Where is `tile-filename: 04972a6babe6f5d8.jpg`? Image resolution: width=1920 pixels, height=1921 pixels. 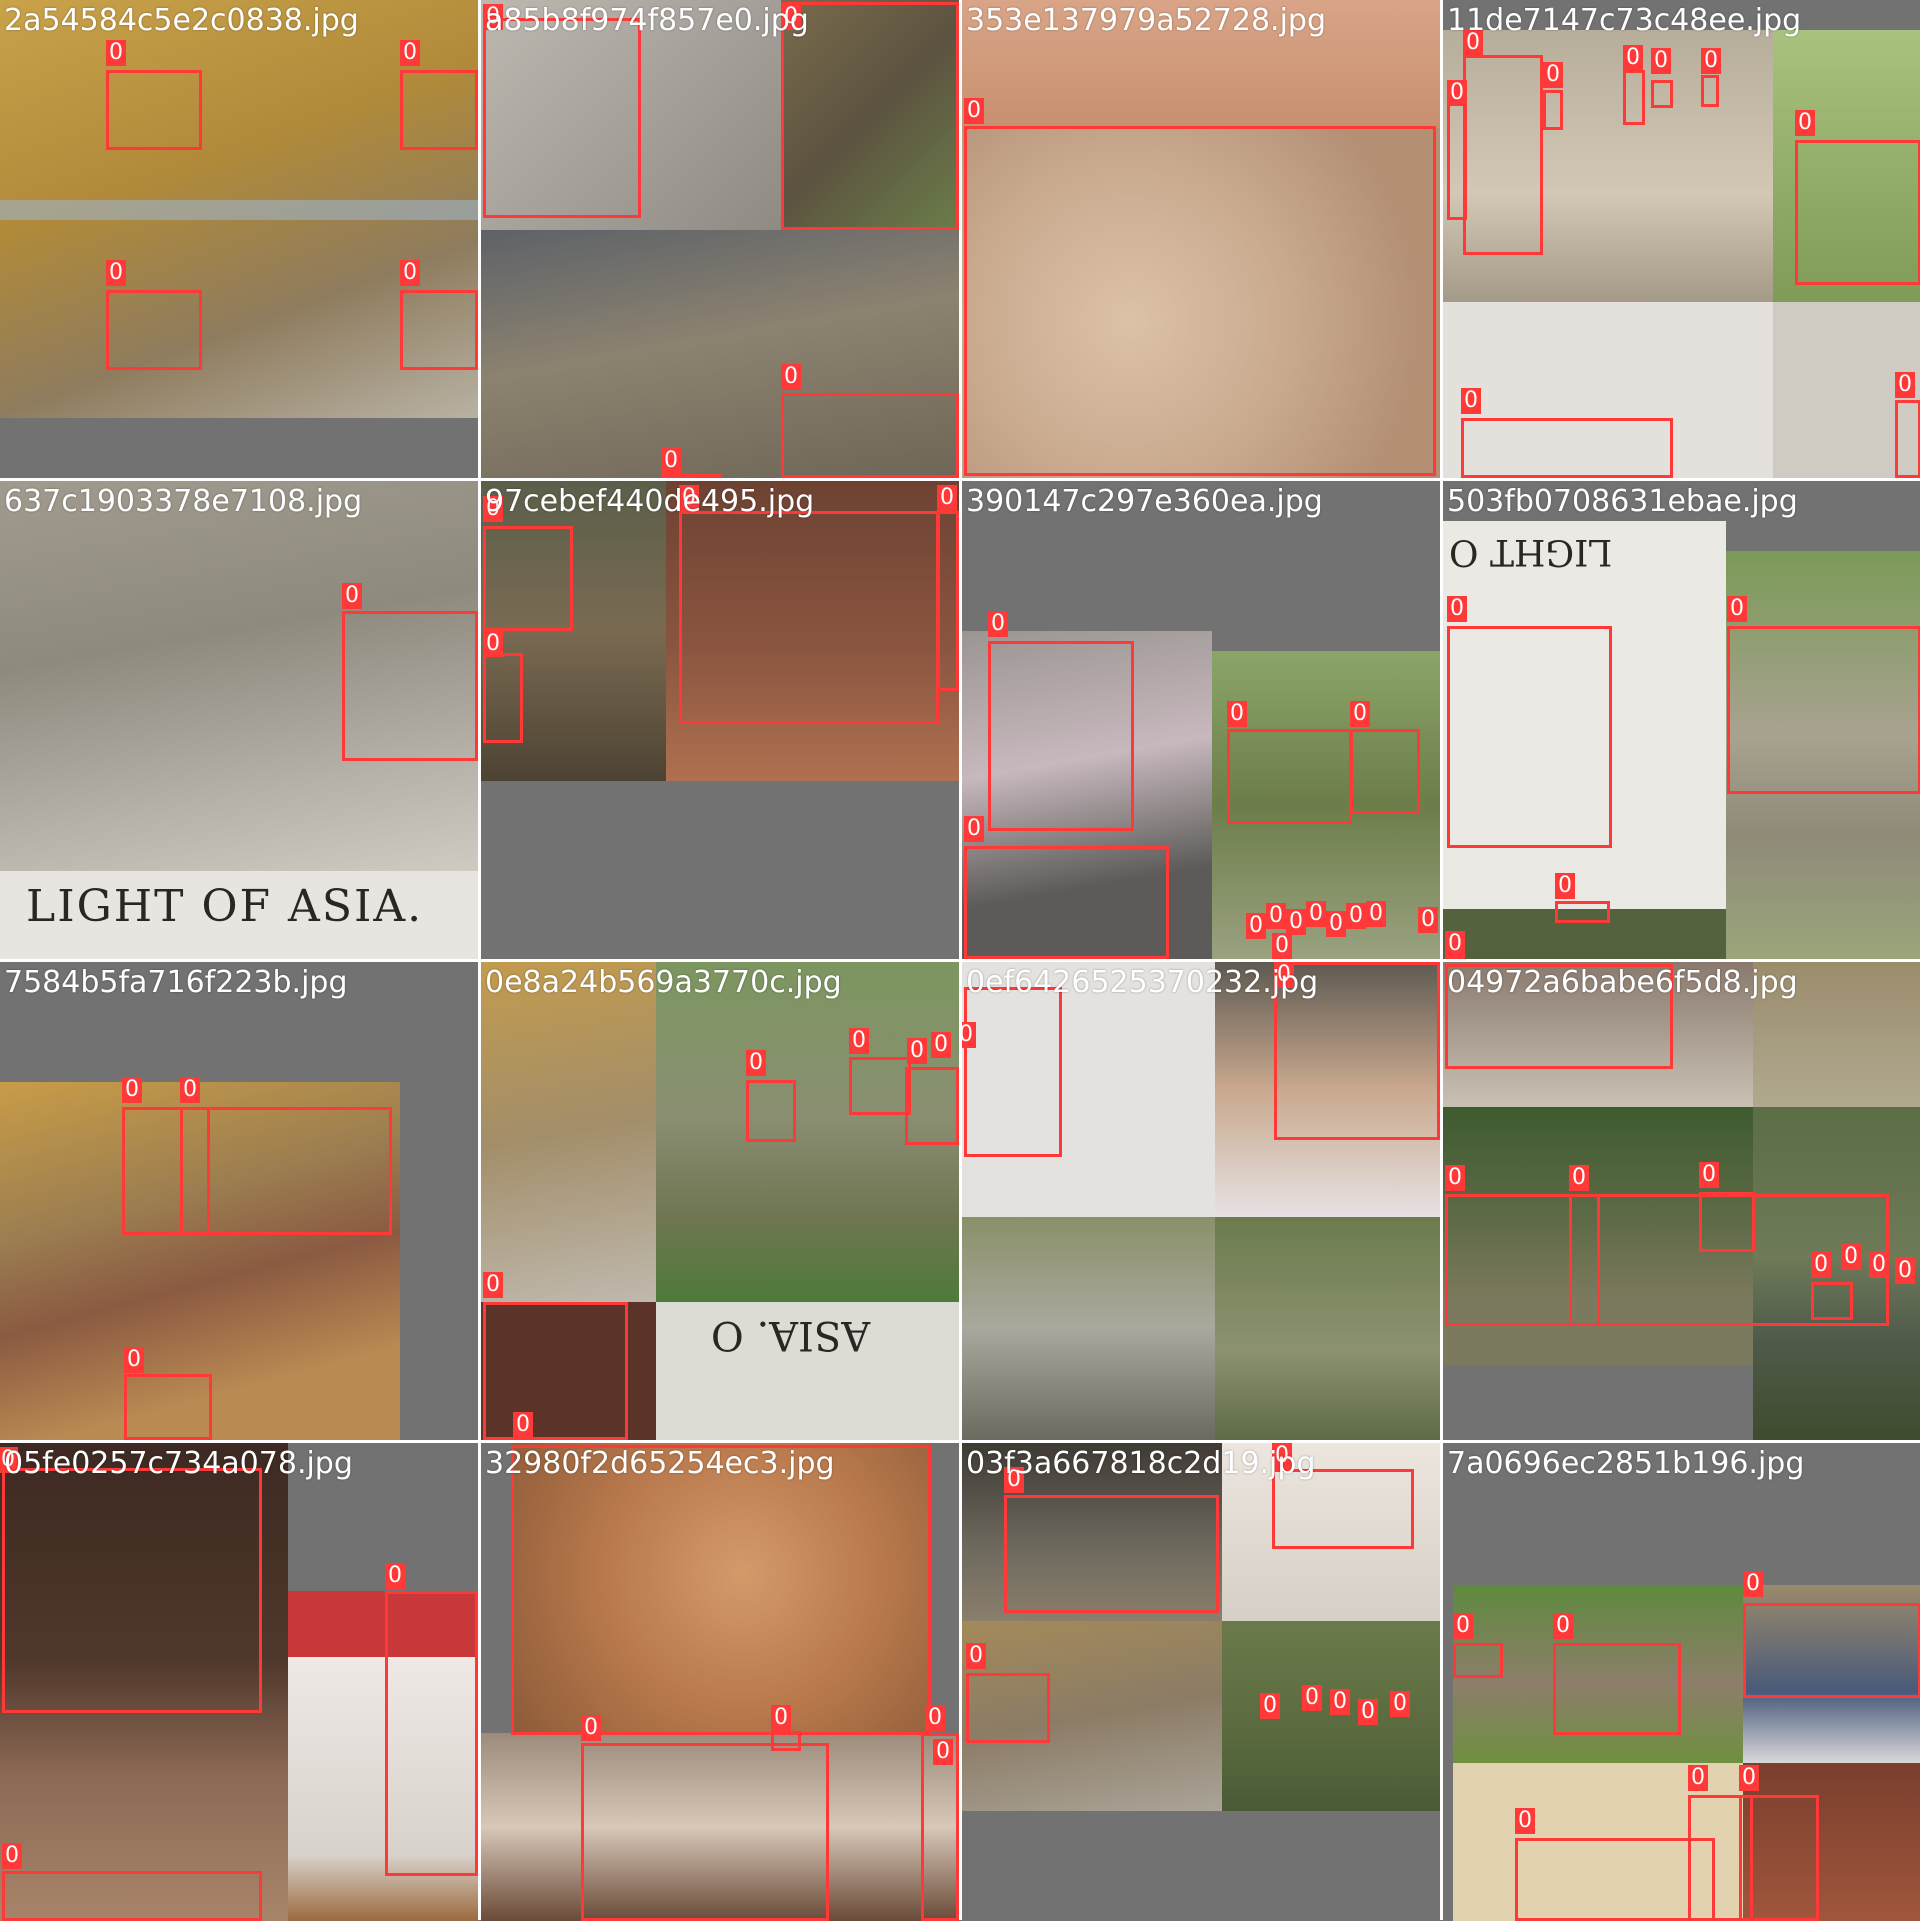 tile-filename: 04972a6babe6f5d8.jpg is located at coordinates (1622, 982).